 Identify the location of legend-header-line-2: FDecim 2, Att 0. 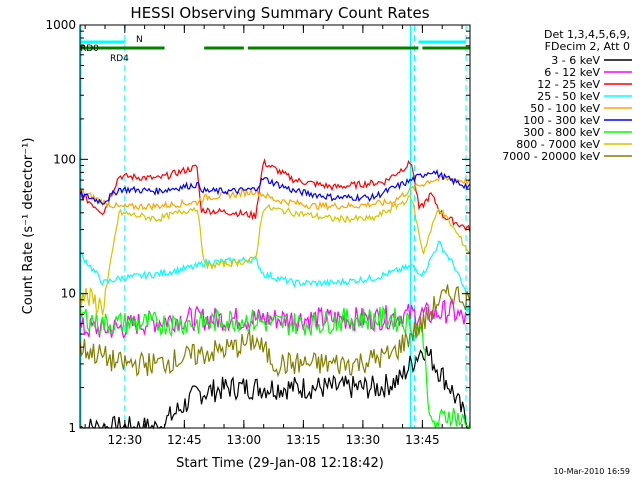
(587, 46).